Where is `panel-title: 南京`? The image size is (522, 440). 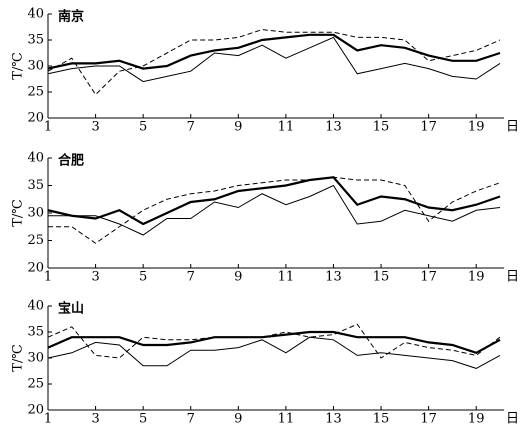 panel-title: 南京 is located at coordinates (71, 17).